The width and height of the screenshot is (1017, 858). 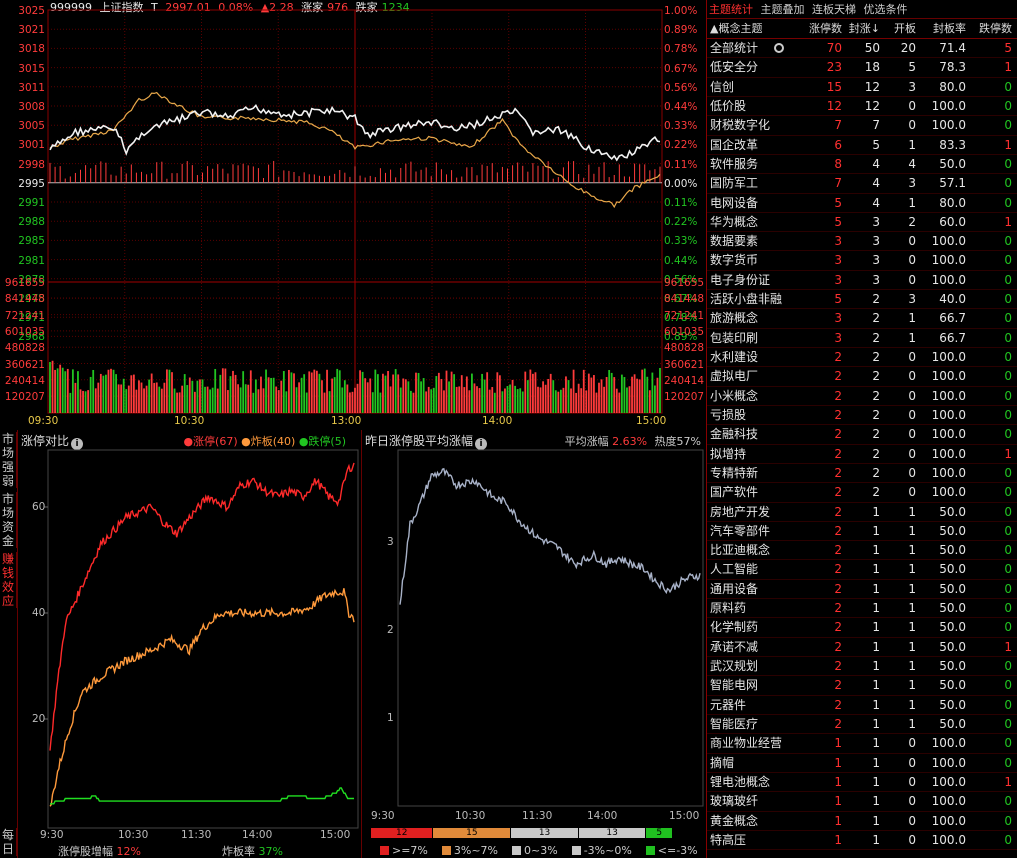 What do you see at coordinates (734, 723) in the screenshot?
I see `theme-name: 智能医疗` at bounding box center [734, 723].